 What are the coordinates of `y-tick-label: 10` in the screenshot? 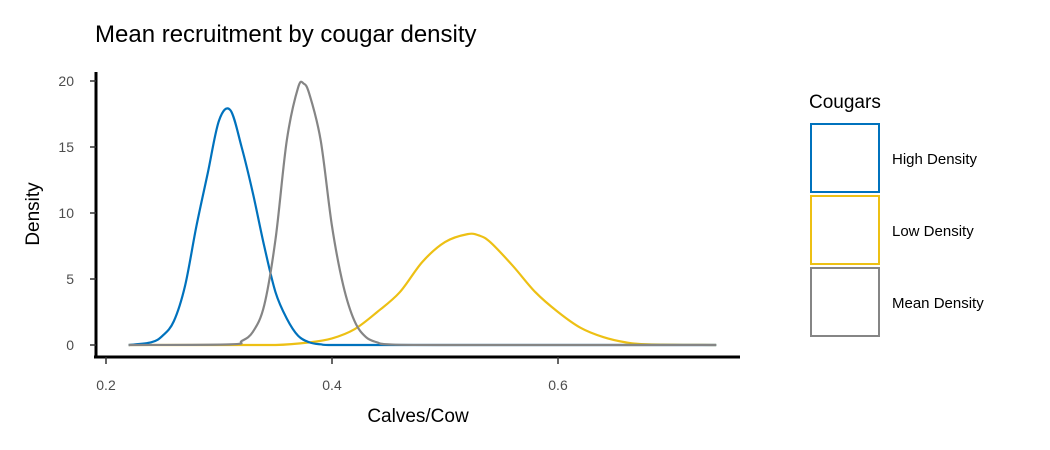 It's located at (66, 213).